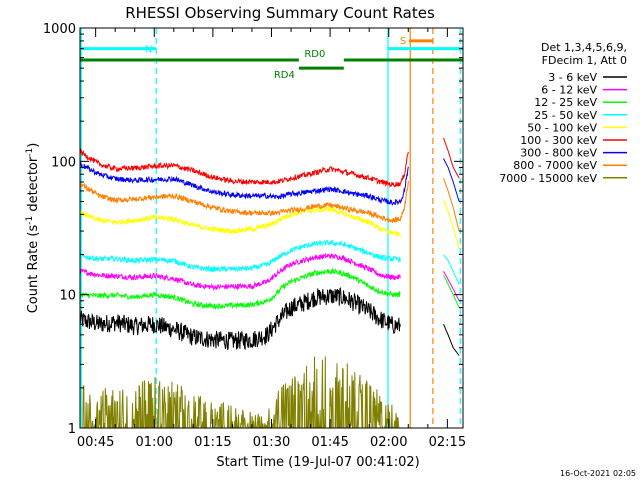 The image size is (640, 480). Describe the element at coordinates (33, 145) in the screenshot. I see `y-axis-label-end: )` at that location.